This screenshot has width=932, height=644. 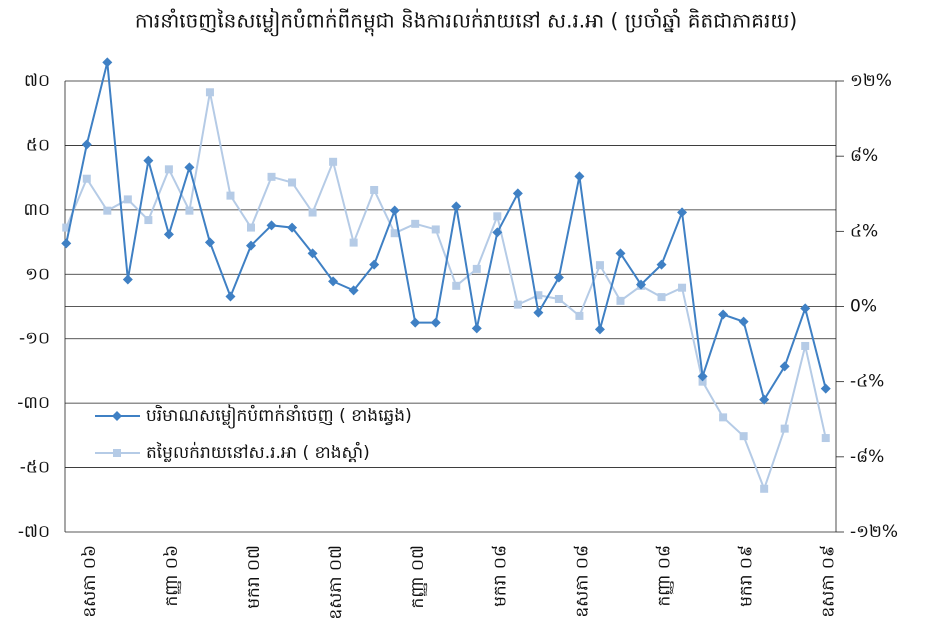 I want to click on x-tick-label: ឧសភា ០៩, so click(x=829, y=581).